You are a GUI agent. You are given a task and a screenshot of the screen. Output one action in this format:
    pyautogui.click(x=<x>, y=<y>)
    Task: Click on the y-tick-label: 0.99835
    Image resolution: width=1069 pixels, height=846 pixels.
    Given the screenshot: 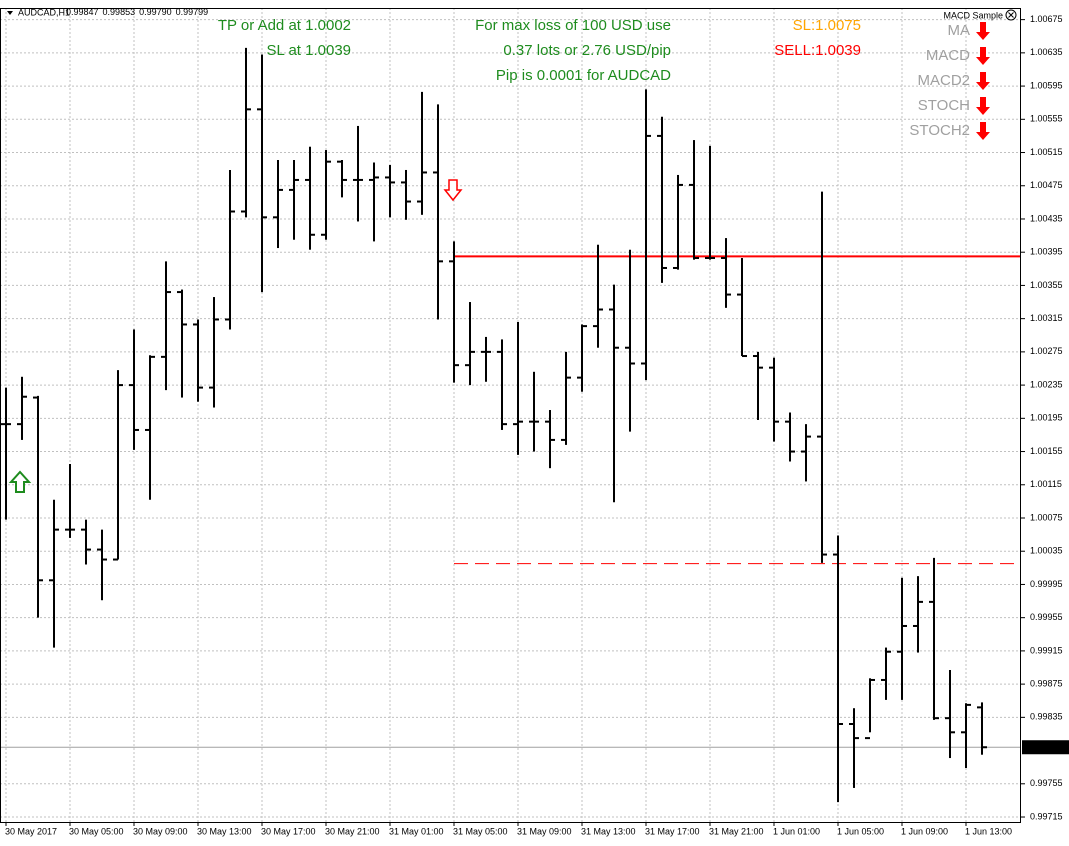 What is the action you would take?
    pyautogui.click(x=1046, y=717)
    